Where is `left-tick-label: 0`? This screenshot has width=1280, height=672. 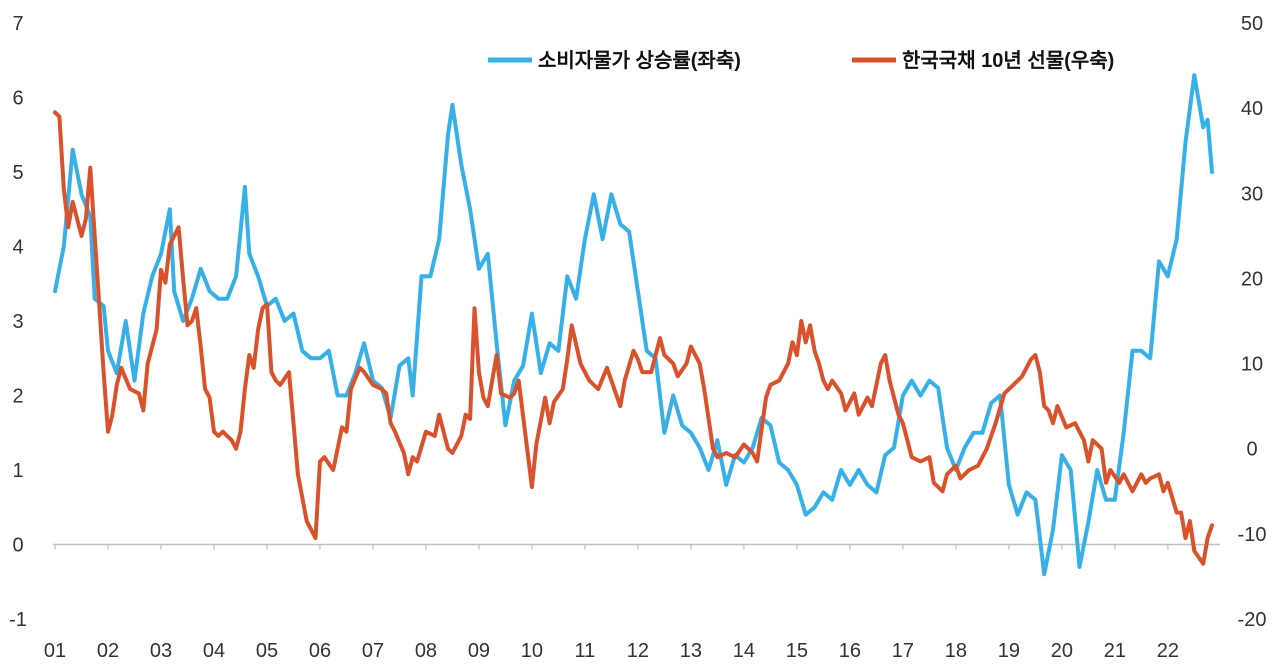 left-tick-label: 0 is located at coordinates (17, 546).